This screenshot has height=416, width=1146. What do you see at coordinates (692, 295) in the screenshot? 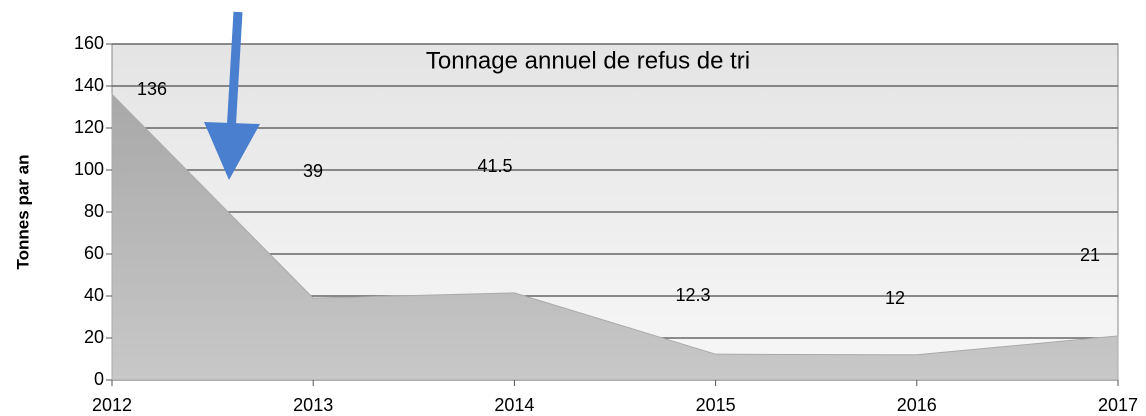
I see `data-label: 12.3` at bounding box center [692, 295].